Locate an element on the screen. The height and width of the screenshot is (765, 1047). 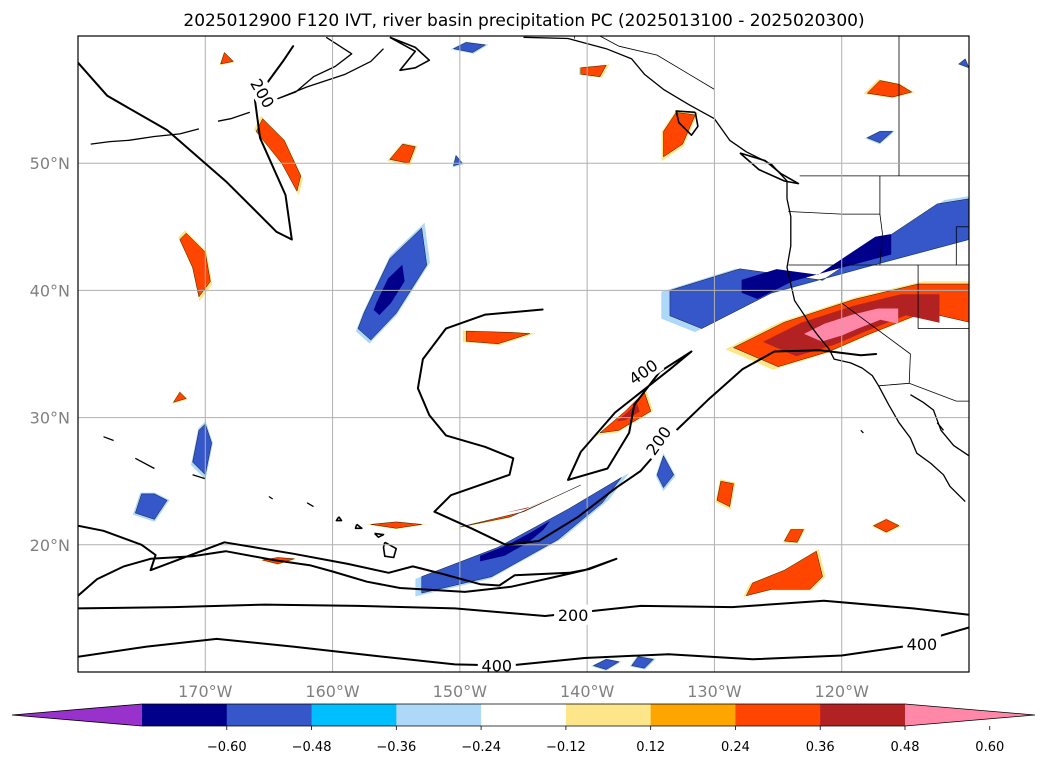
colorbar-tick-label: −0.36 is located at coordinates (396, 747).